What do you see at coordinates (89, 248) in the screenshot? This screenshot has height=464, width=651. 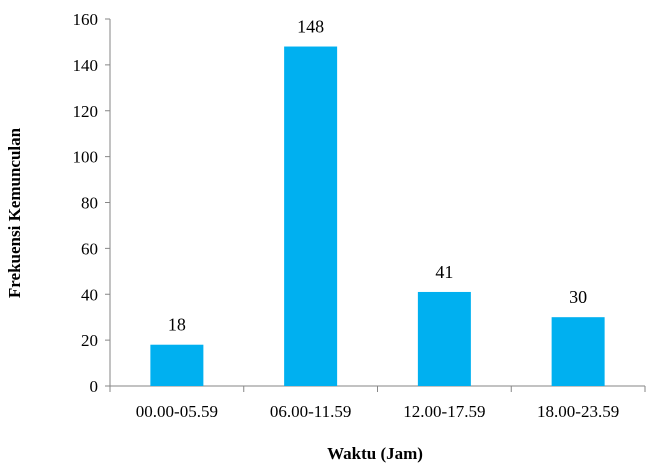 I see `y-tick-label: 60` at bounding box center [89, 248].